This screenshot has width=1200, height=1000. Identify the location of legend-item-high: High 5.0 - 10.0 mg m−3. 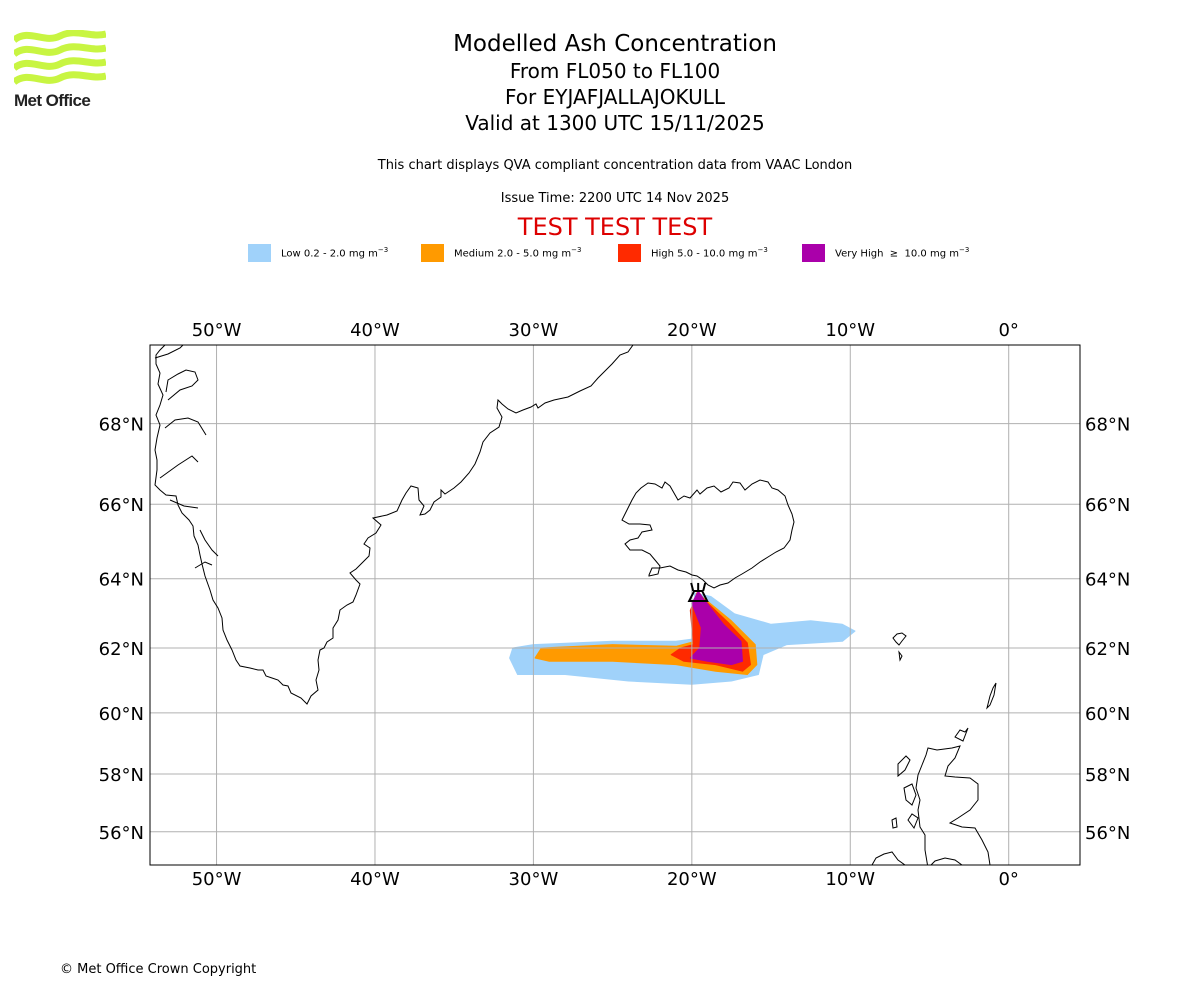
(693, 253).